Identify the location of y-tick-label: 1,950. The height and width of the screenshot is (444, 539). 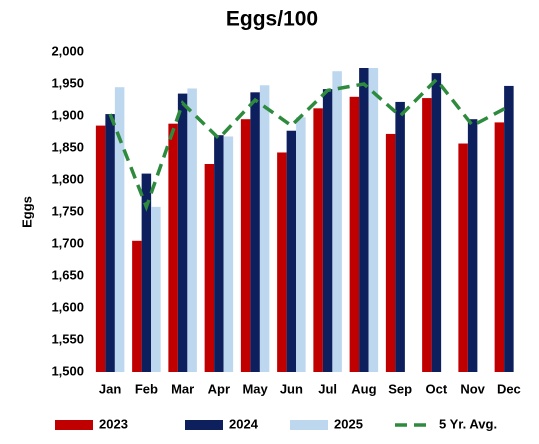
(67, 82).